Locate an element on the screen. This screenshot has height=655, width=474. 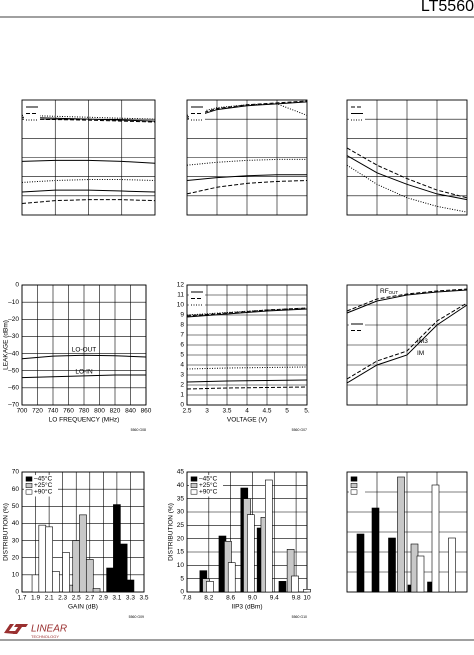
y-tick-label: 20 is located at coordinates (16, 557).